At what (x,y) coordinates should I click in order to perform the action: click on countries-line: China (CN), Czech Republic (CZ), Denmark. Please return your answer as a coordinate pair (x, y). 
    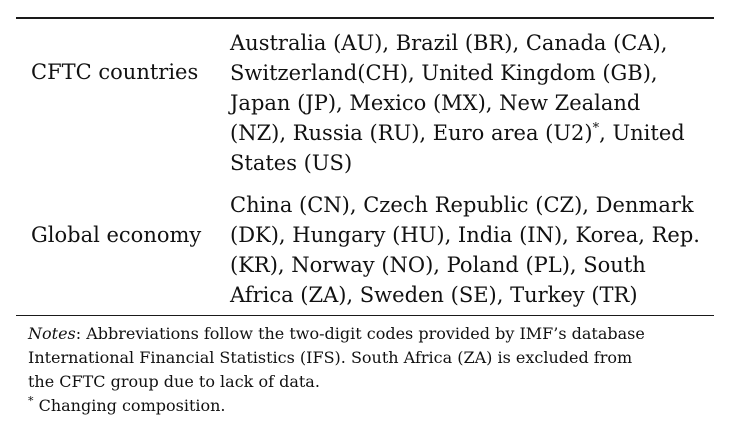
    Looking at the image, I should click on (462, 205).